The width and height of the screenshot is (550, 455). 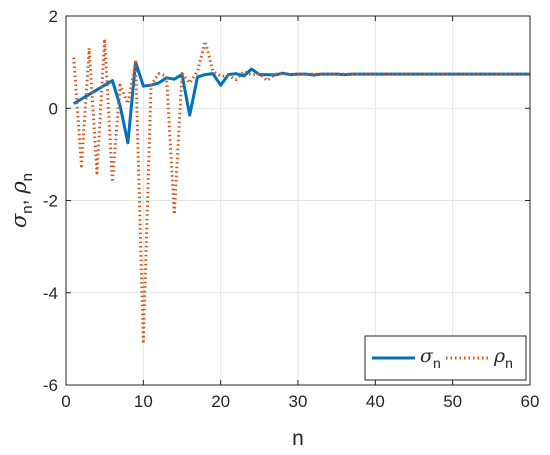 I want to click on legend: σn ρn, so click(x=445, y=358).